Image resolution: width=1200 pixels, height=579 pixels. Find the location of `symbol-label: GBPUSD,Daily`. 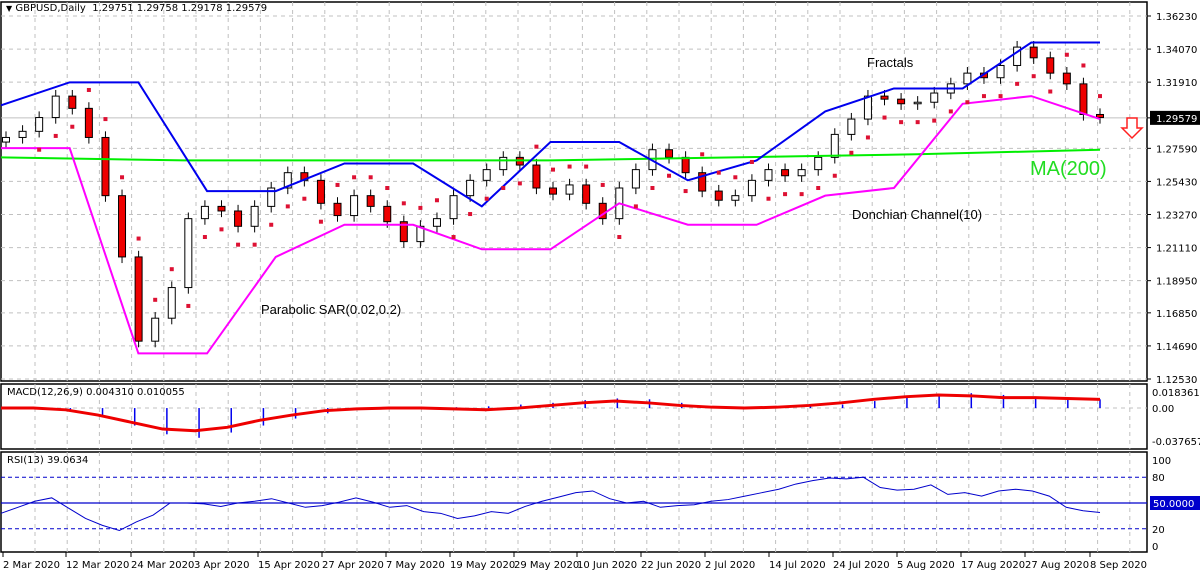

symbol-label: GBPUSD,Daily is located at coordinates (50, 8).